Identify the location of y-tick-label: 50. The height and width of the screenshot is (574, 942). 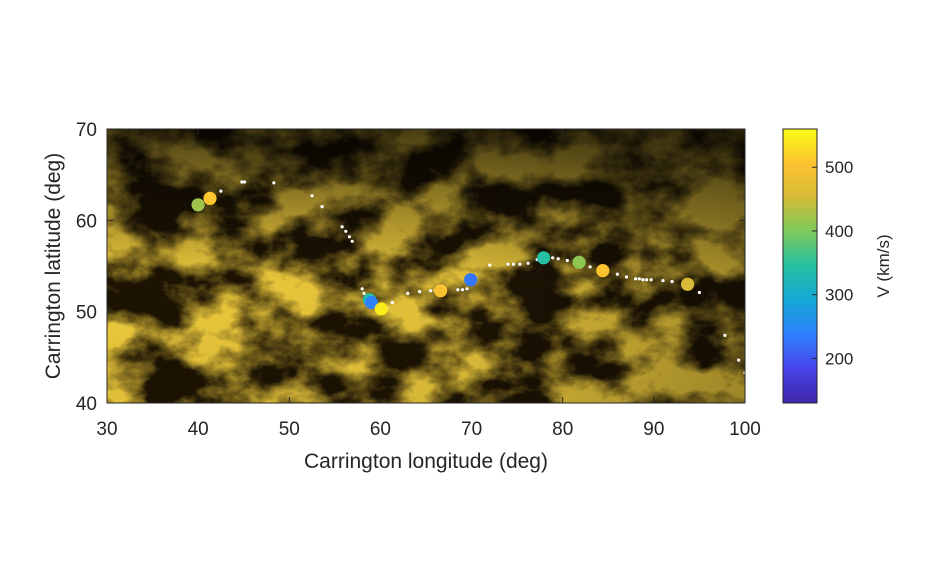
(86, 313).